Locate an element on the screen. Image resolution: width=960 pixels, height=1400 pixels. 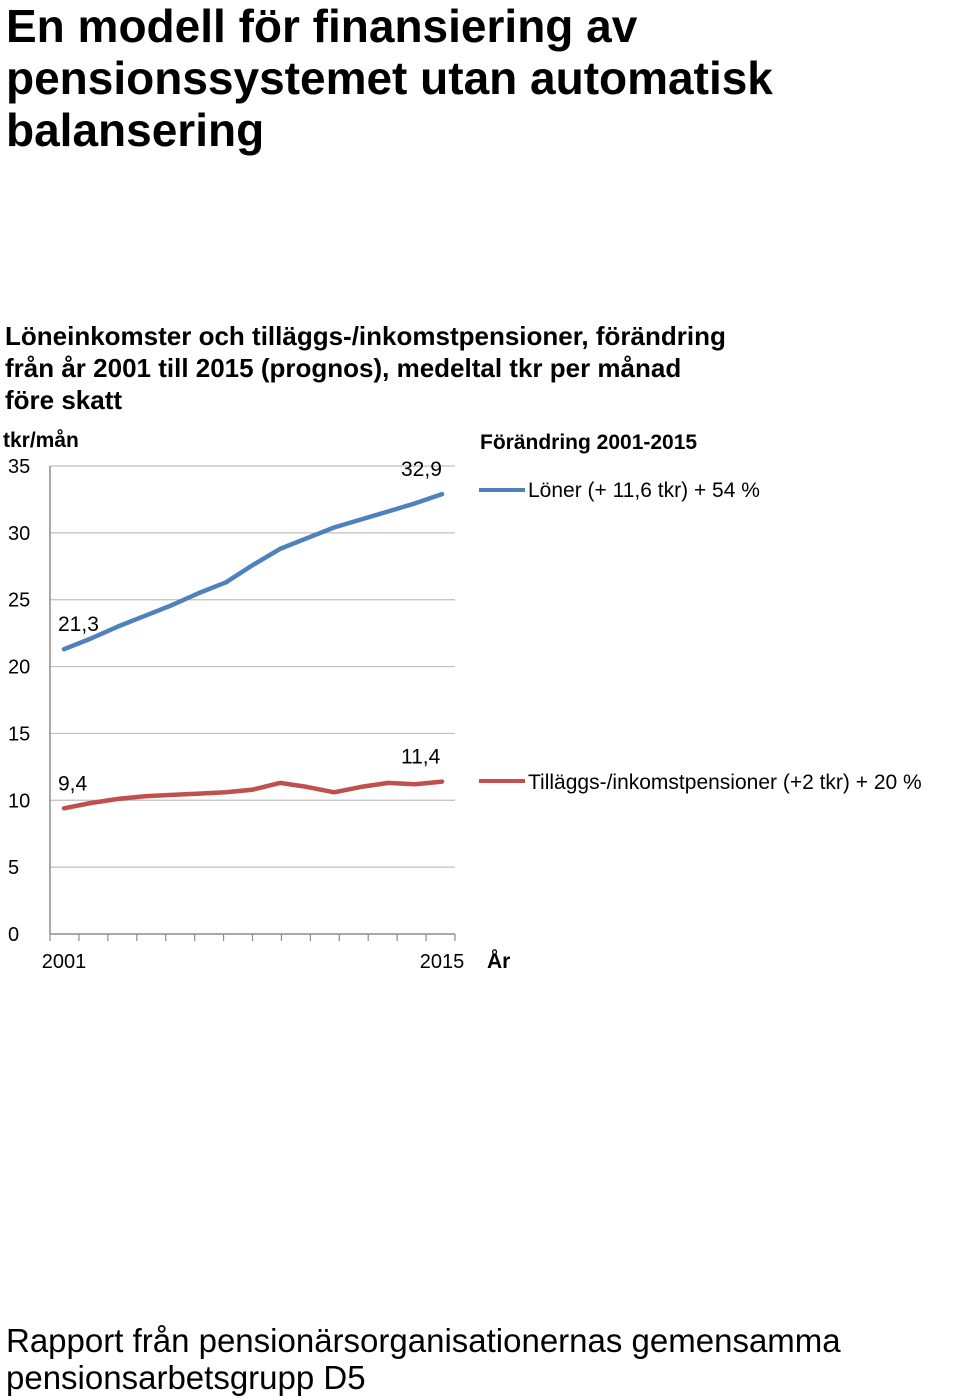
x-tick-label: 2001 is located at coordinates (64, 962).